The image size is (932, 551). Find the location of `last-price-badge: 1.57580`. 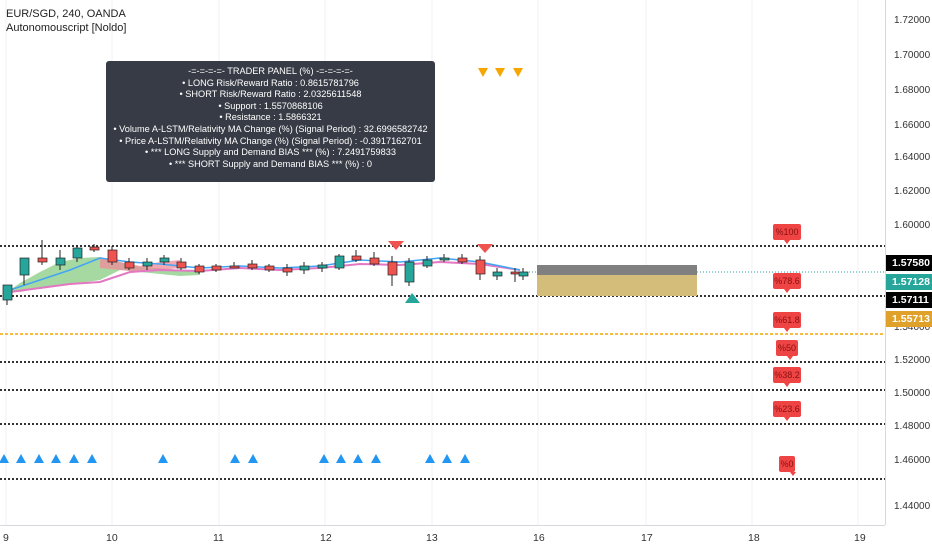

last-price-badge: 1.57580 is located at coordinates (909, 263).